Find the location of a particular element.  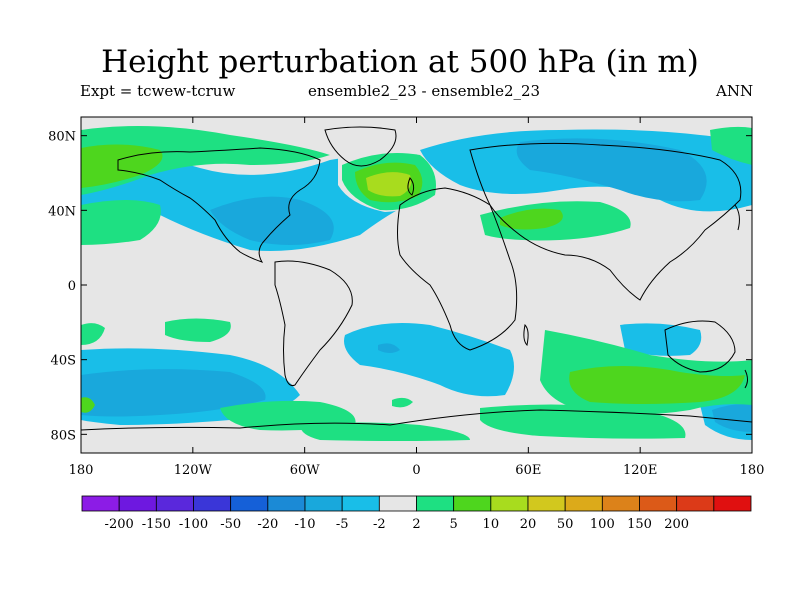

season-label: ANN is located at coordinates (735, 91).